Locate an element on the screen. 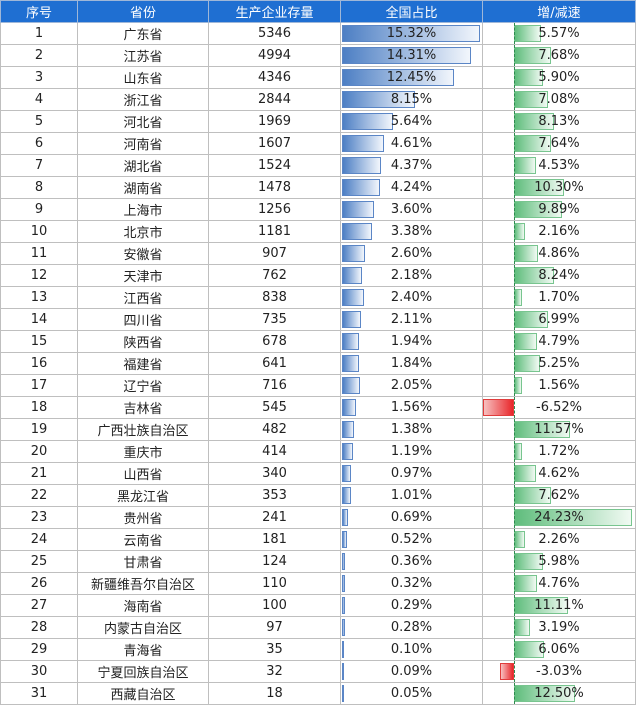 This screenshot has width=636, height=706. cell-no: 2 is located at coordinates (39, 55).